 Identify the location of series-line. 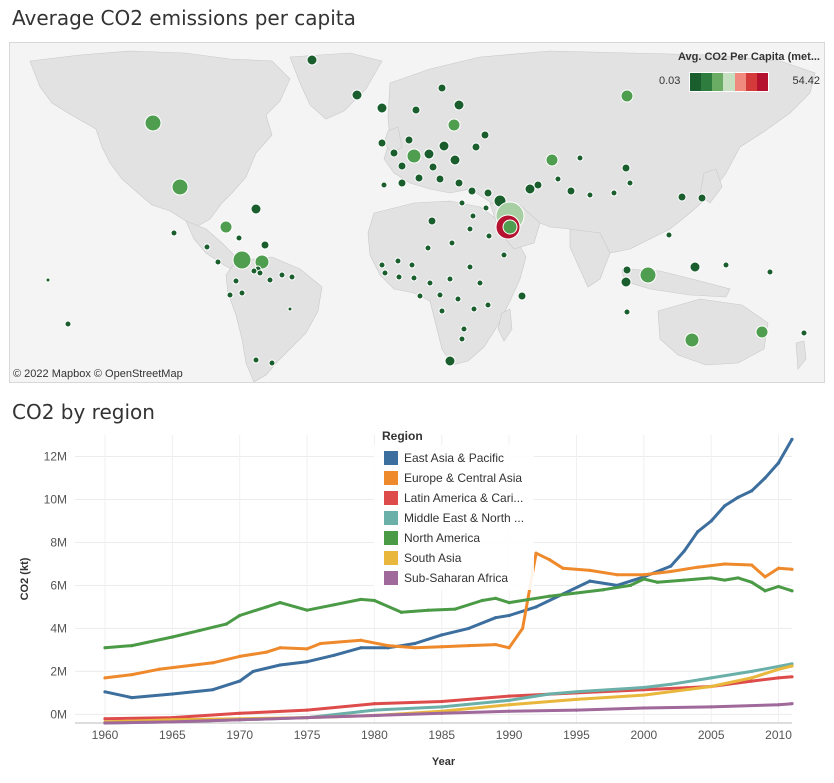
(448, 615).